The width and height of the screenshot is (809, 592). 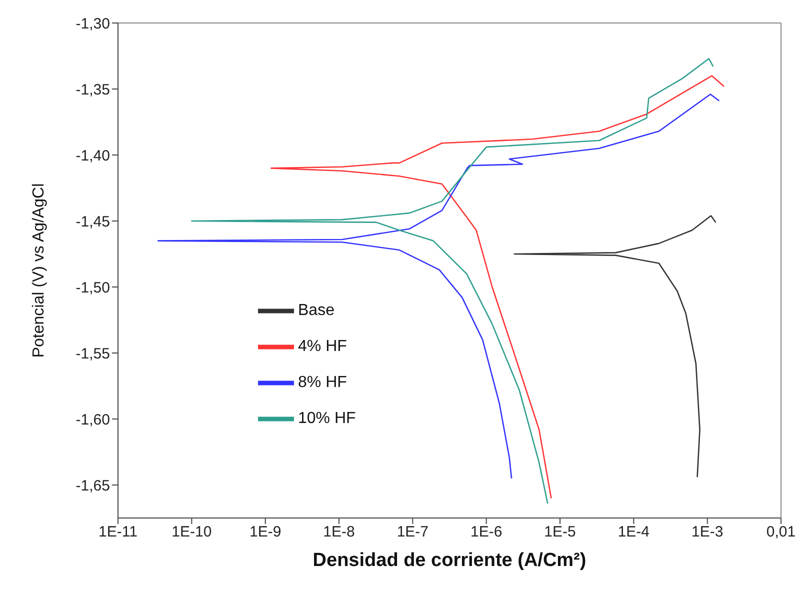 I want to click on y-tick-label: -1,60, so click(x=93, y=419).